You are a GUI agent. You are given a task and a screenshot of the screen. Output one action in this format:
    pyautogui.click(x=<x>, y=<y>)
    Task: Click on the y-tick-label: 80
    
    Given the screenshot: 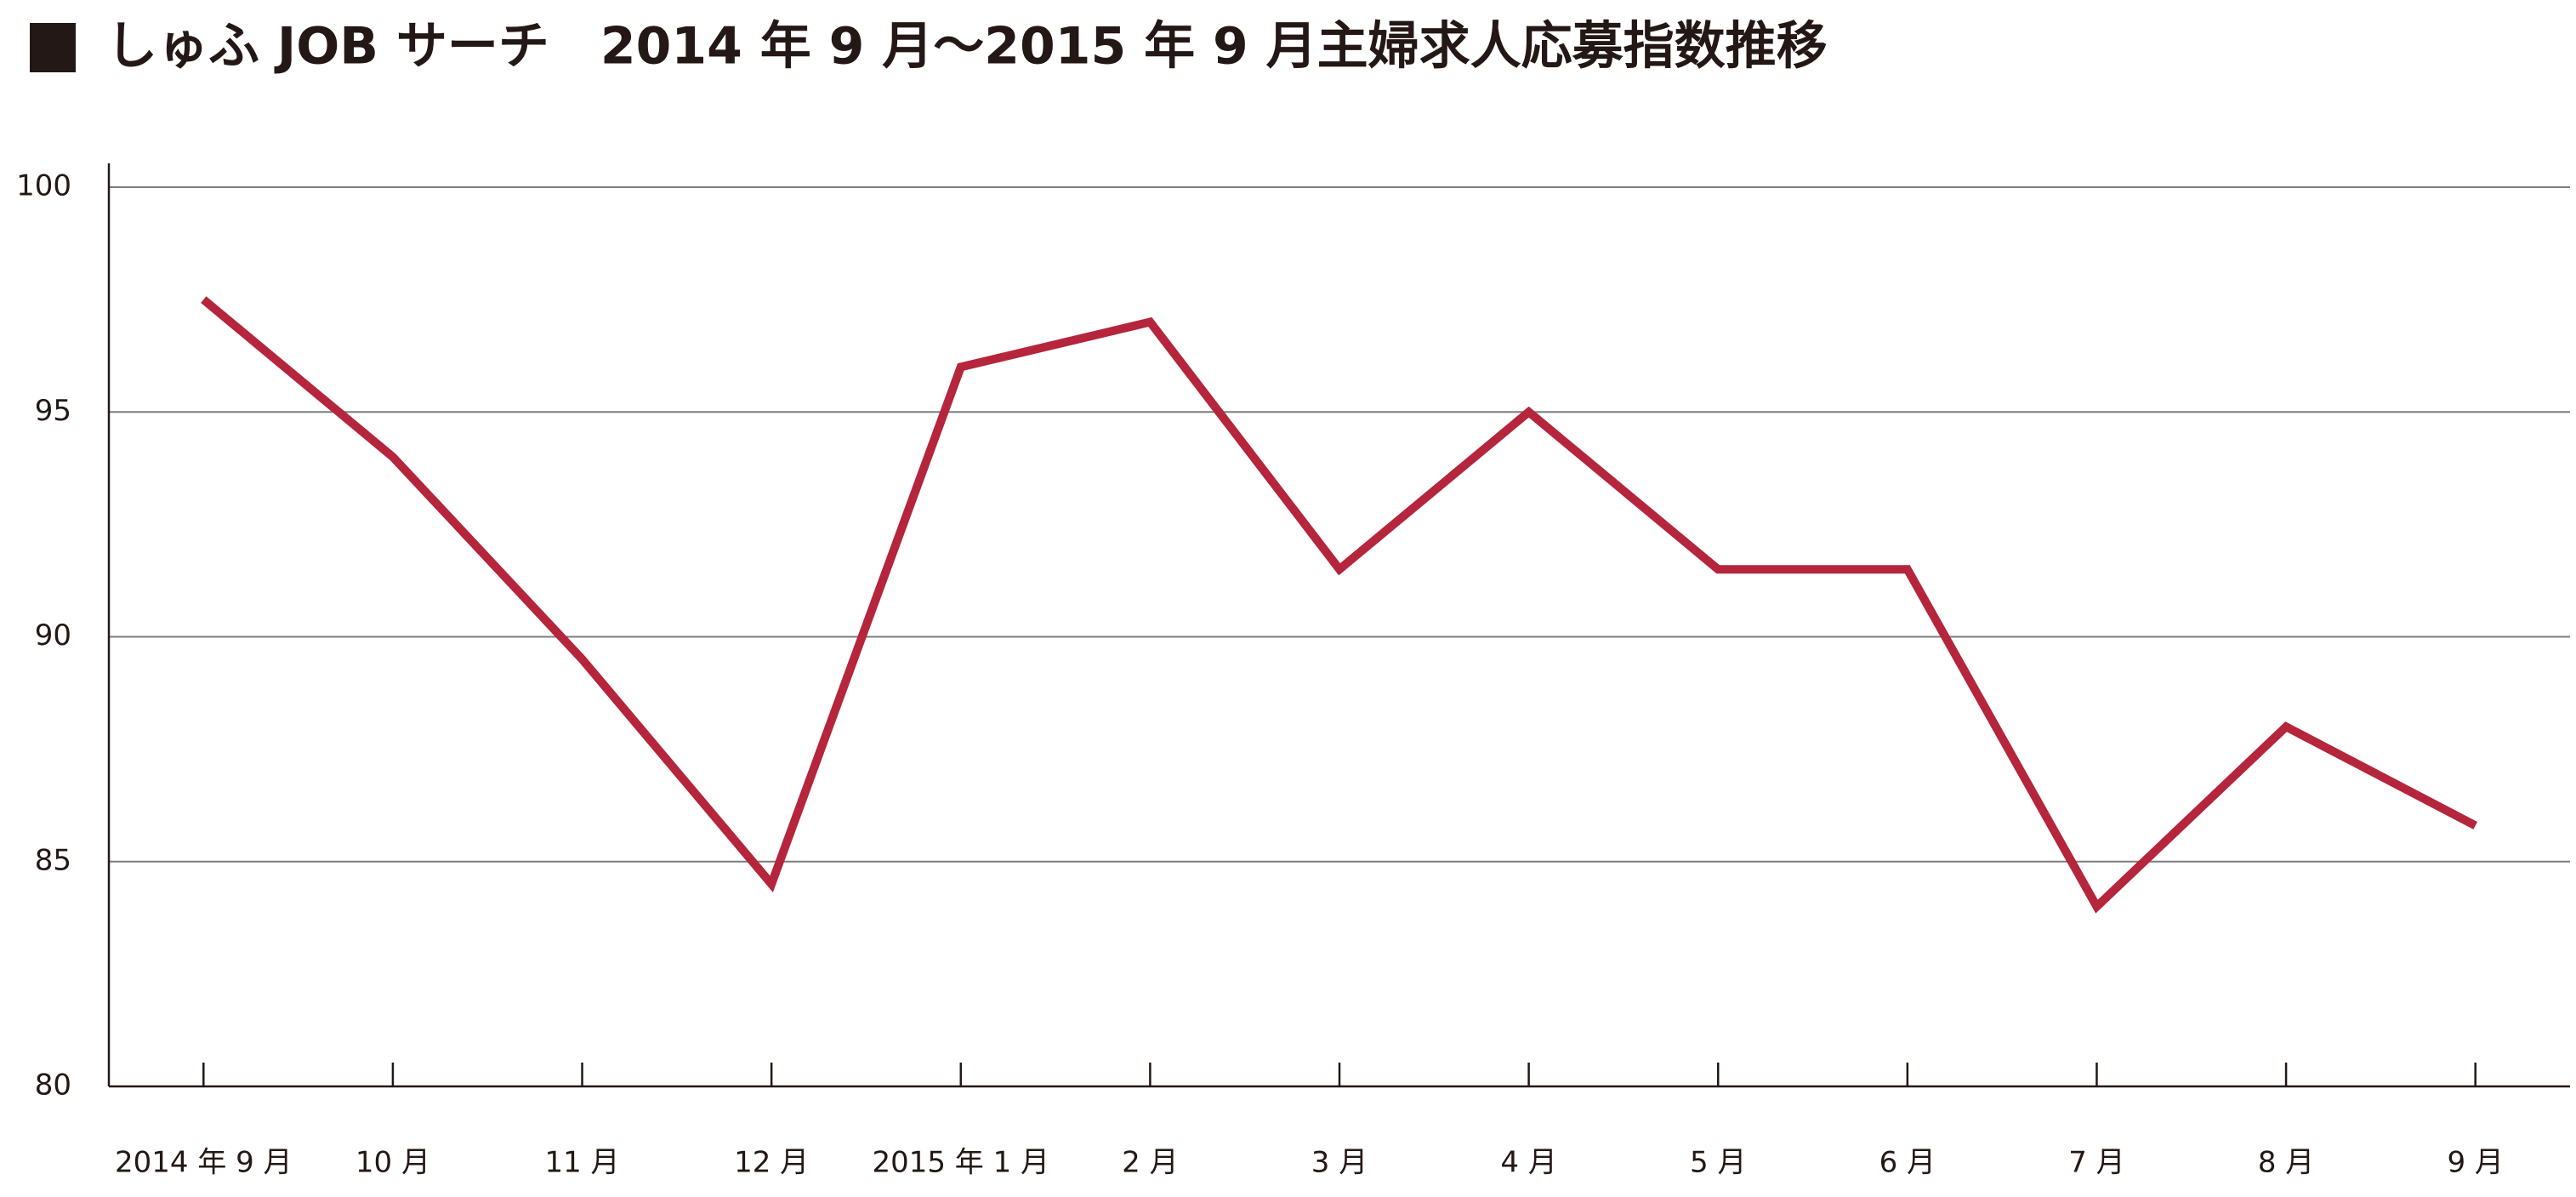 What is the action you would take?
    pyautogui.click(x=53, y=1086)
    